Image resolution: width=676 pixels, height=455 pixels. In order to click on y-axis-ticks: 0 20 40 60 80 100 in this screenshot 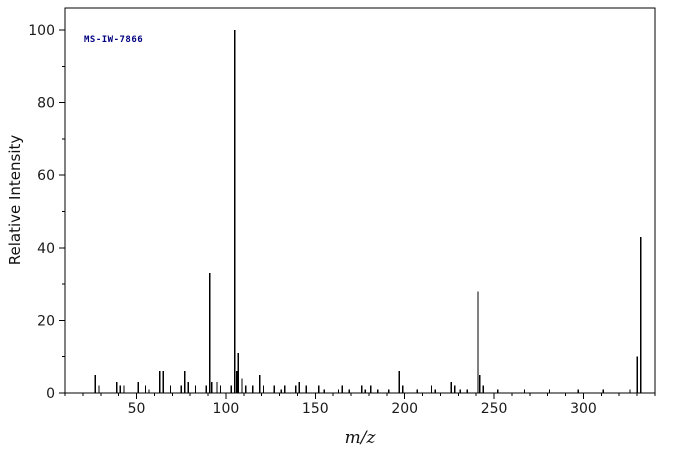, I will do `click(46, 212)`.